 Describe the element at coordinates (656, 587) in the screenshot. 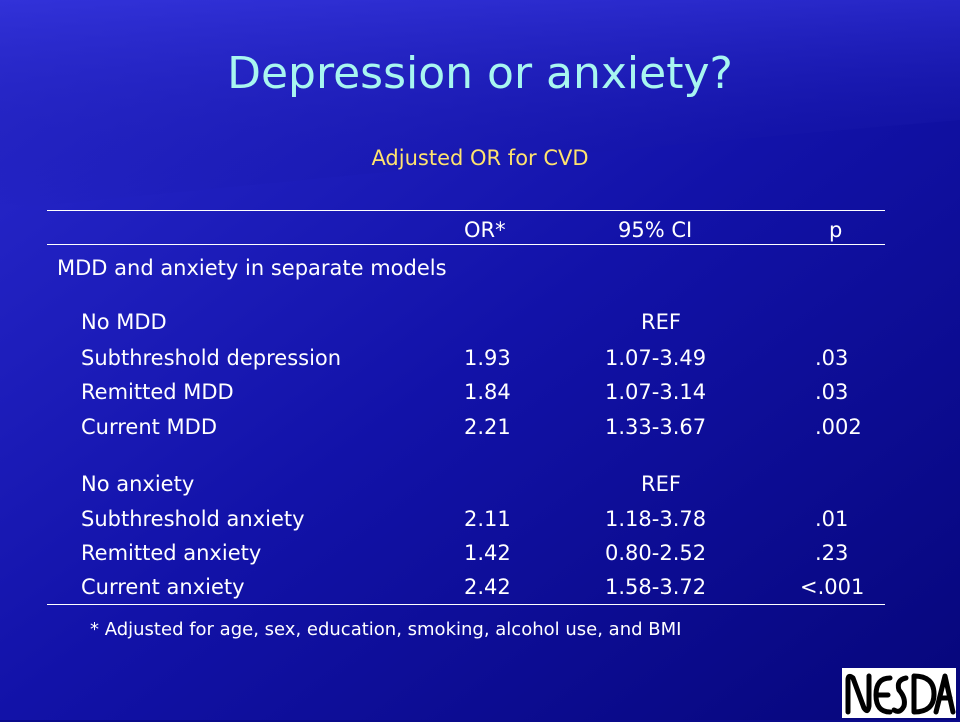

I see `row-ci: 1.58-3.72` at that location.